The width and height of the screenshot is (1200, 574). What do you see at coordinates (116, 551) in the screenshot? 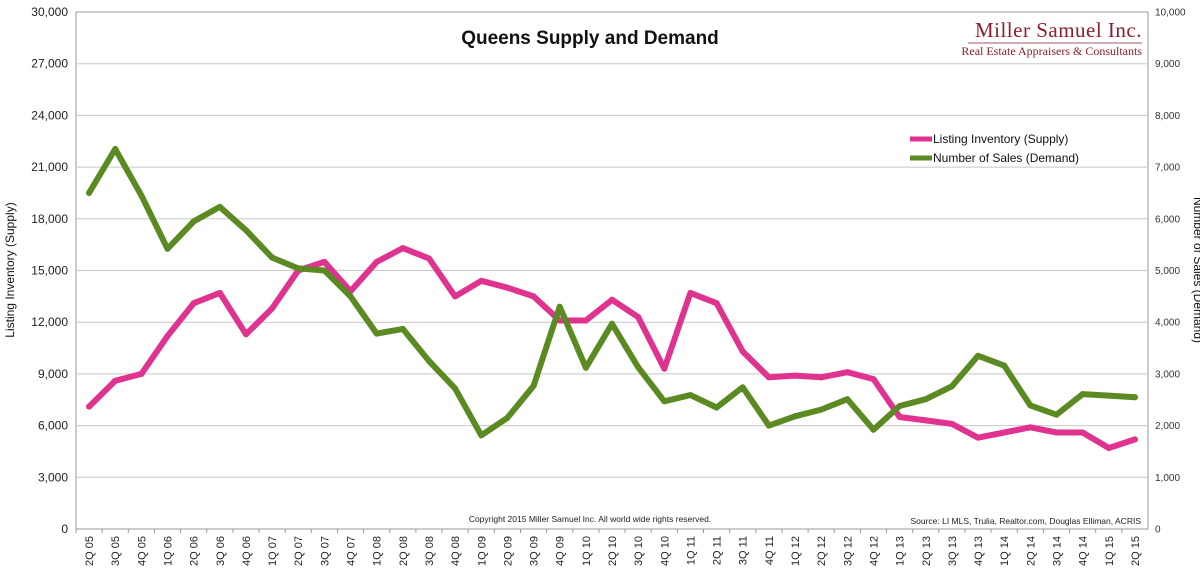
I see `x-tick-label: 3Q 05` at bounding box center [116, 551].